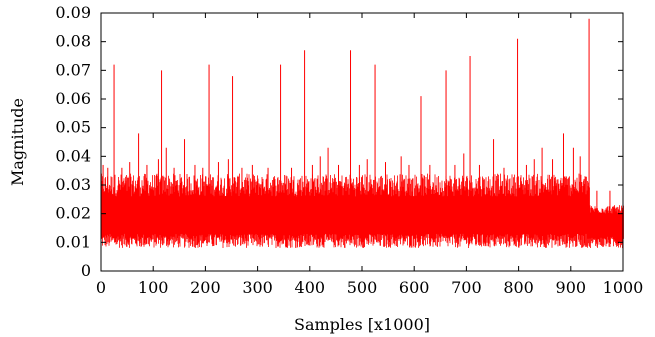 Image resolution: width=655 pixels, height=337 pixels. I want to click on y-axis-label: Magnitude, so click(17, 142).